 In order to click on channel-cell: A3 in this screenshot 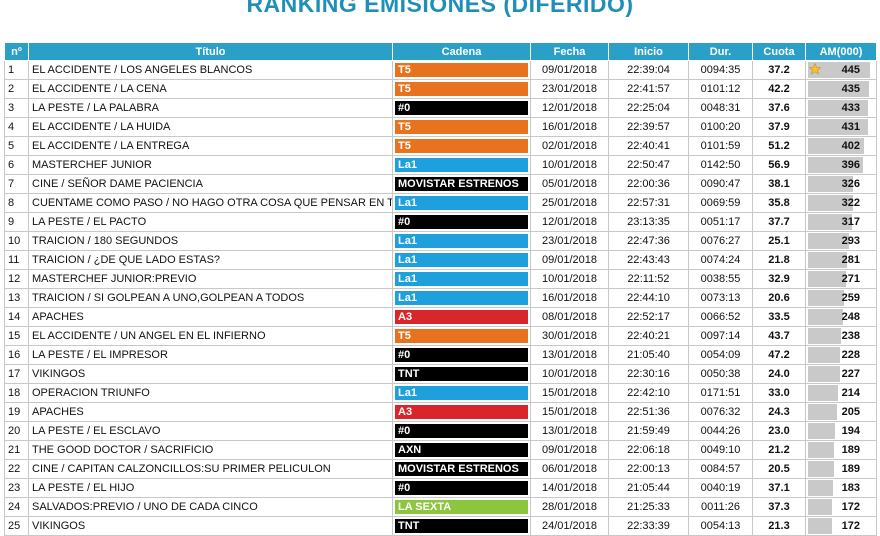, I will do `click(461, 412)`.